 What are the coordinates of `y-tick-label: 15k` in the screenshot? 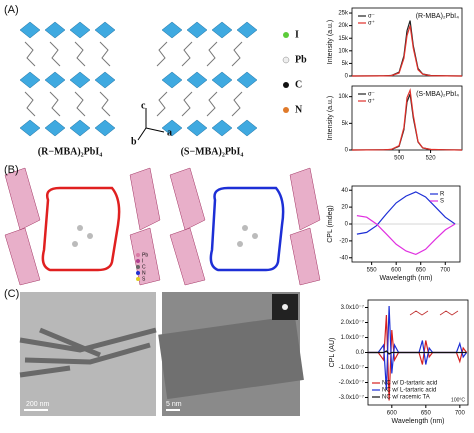 It's located at (343, 39).